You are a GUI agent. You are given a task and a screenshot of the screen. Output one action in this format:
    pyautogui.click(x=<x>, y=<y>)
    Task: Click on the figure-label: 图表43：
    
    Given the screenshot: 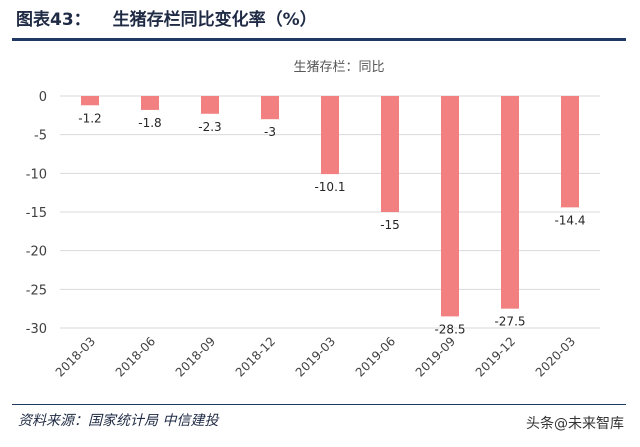 What is the action you would take?
    pyautogui.click(x=53, y=20)
    